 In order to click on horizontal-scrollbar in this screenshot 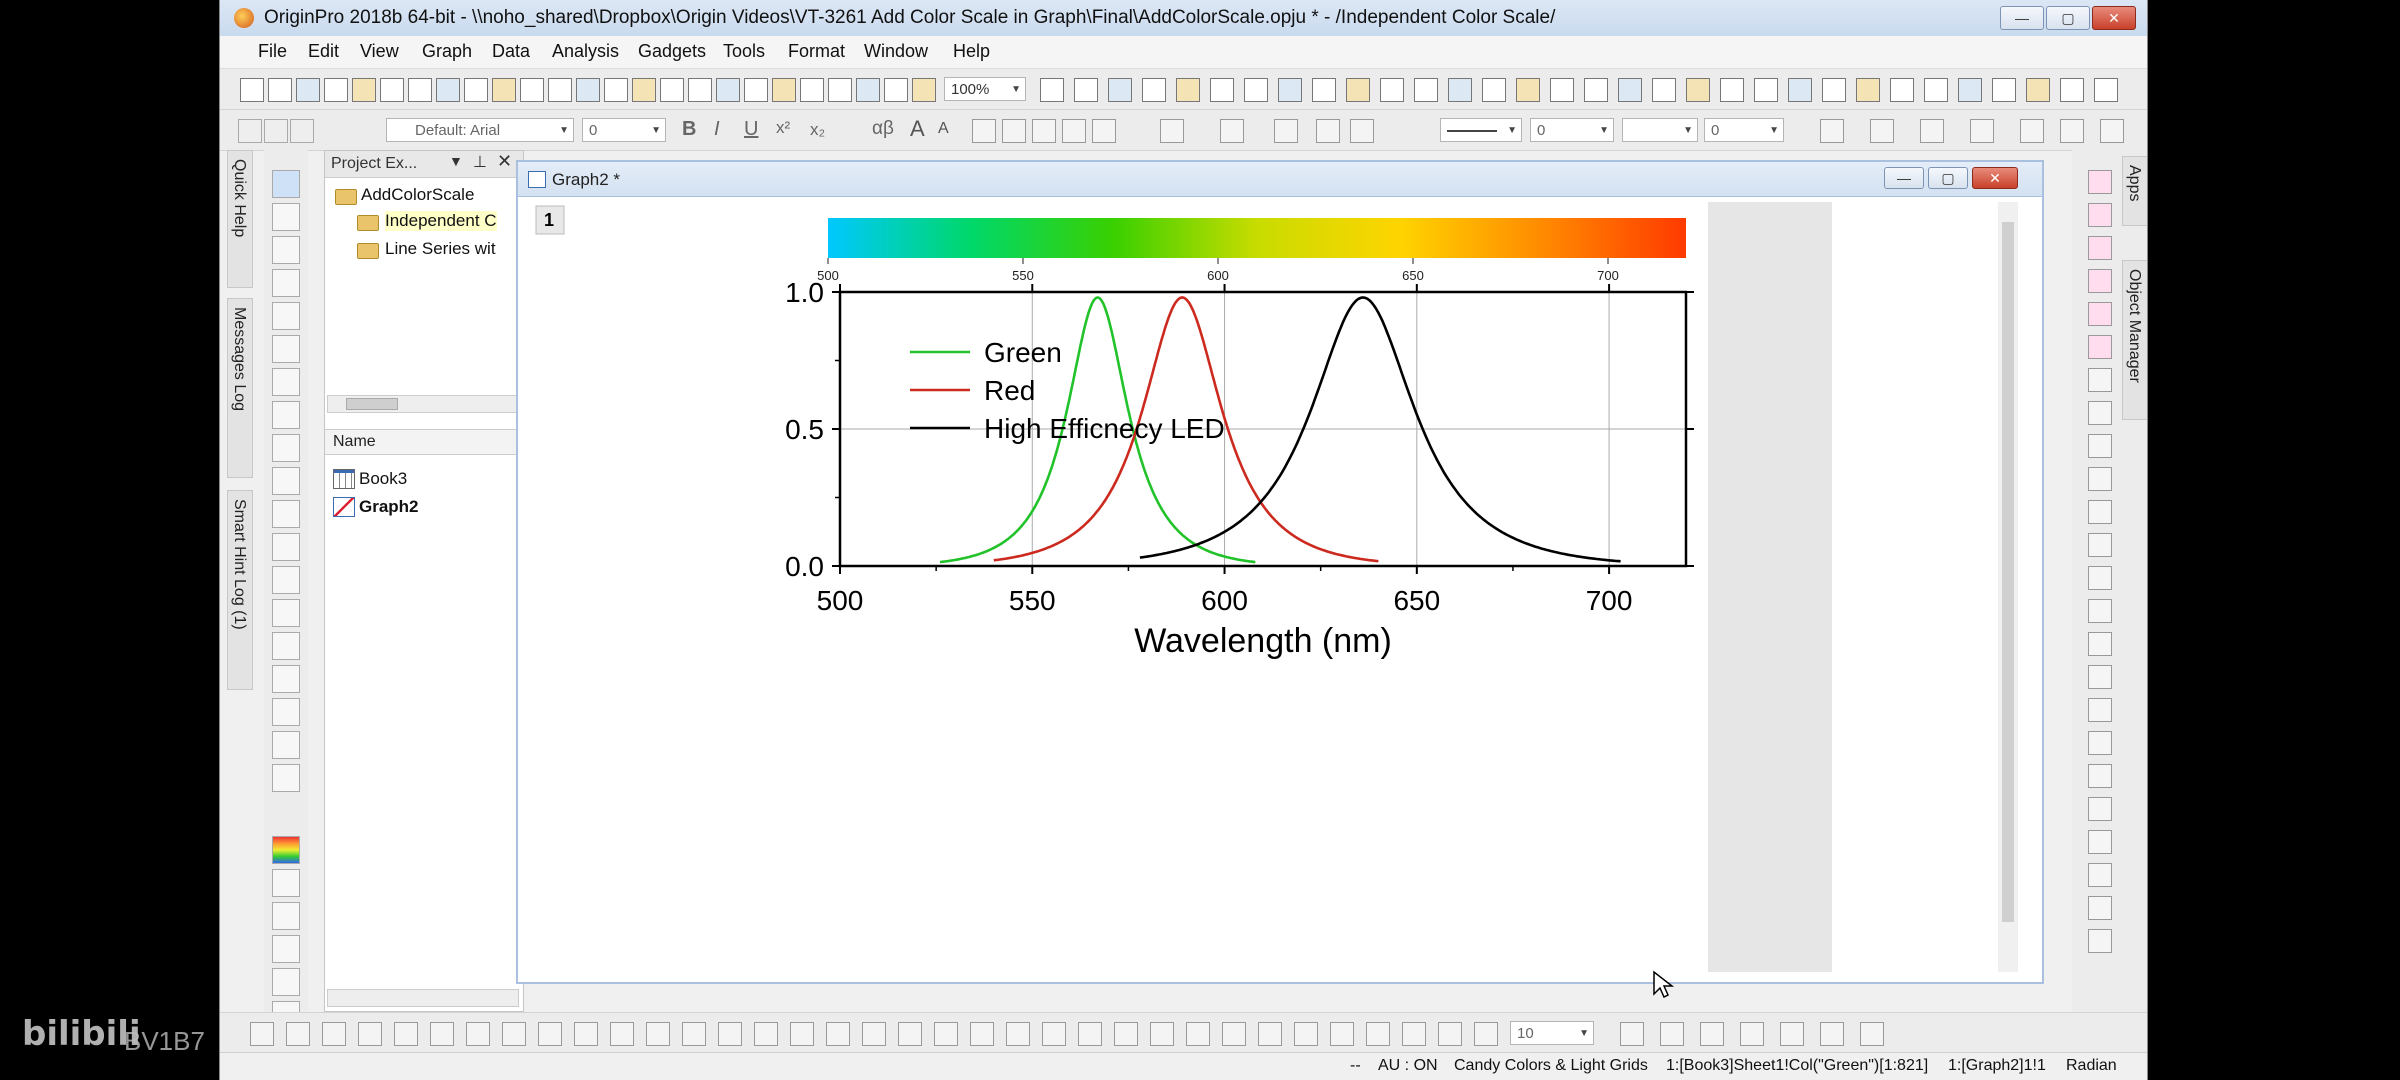, I will do `click(423, 998)`.